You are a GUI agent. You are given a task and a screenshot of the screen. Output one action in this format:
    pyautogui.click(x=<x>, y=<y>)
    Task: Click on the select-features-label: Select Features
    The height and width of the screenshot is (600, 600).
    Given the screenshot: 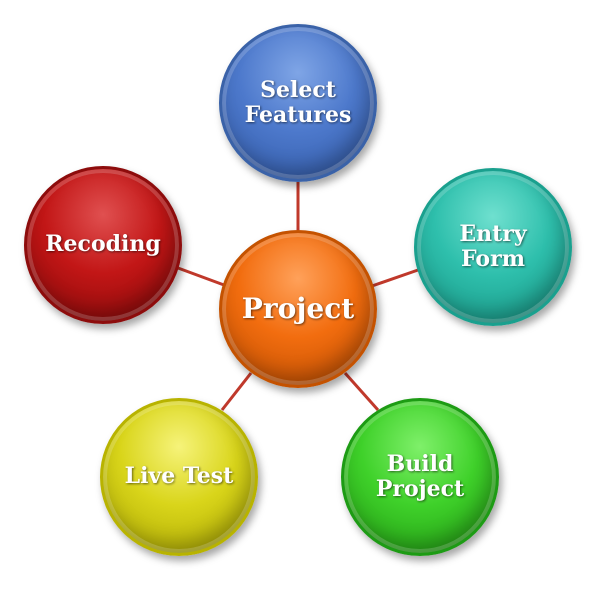 What is the action you would take?
    pyautogui.click(x=298, y=102)
    